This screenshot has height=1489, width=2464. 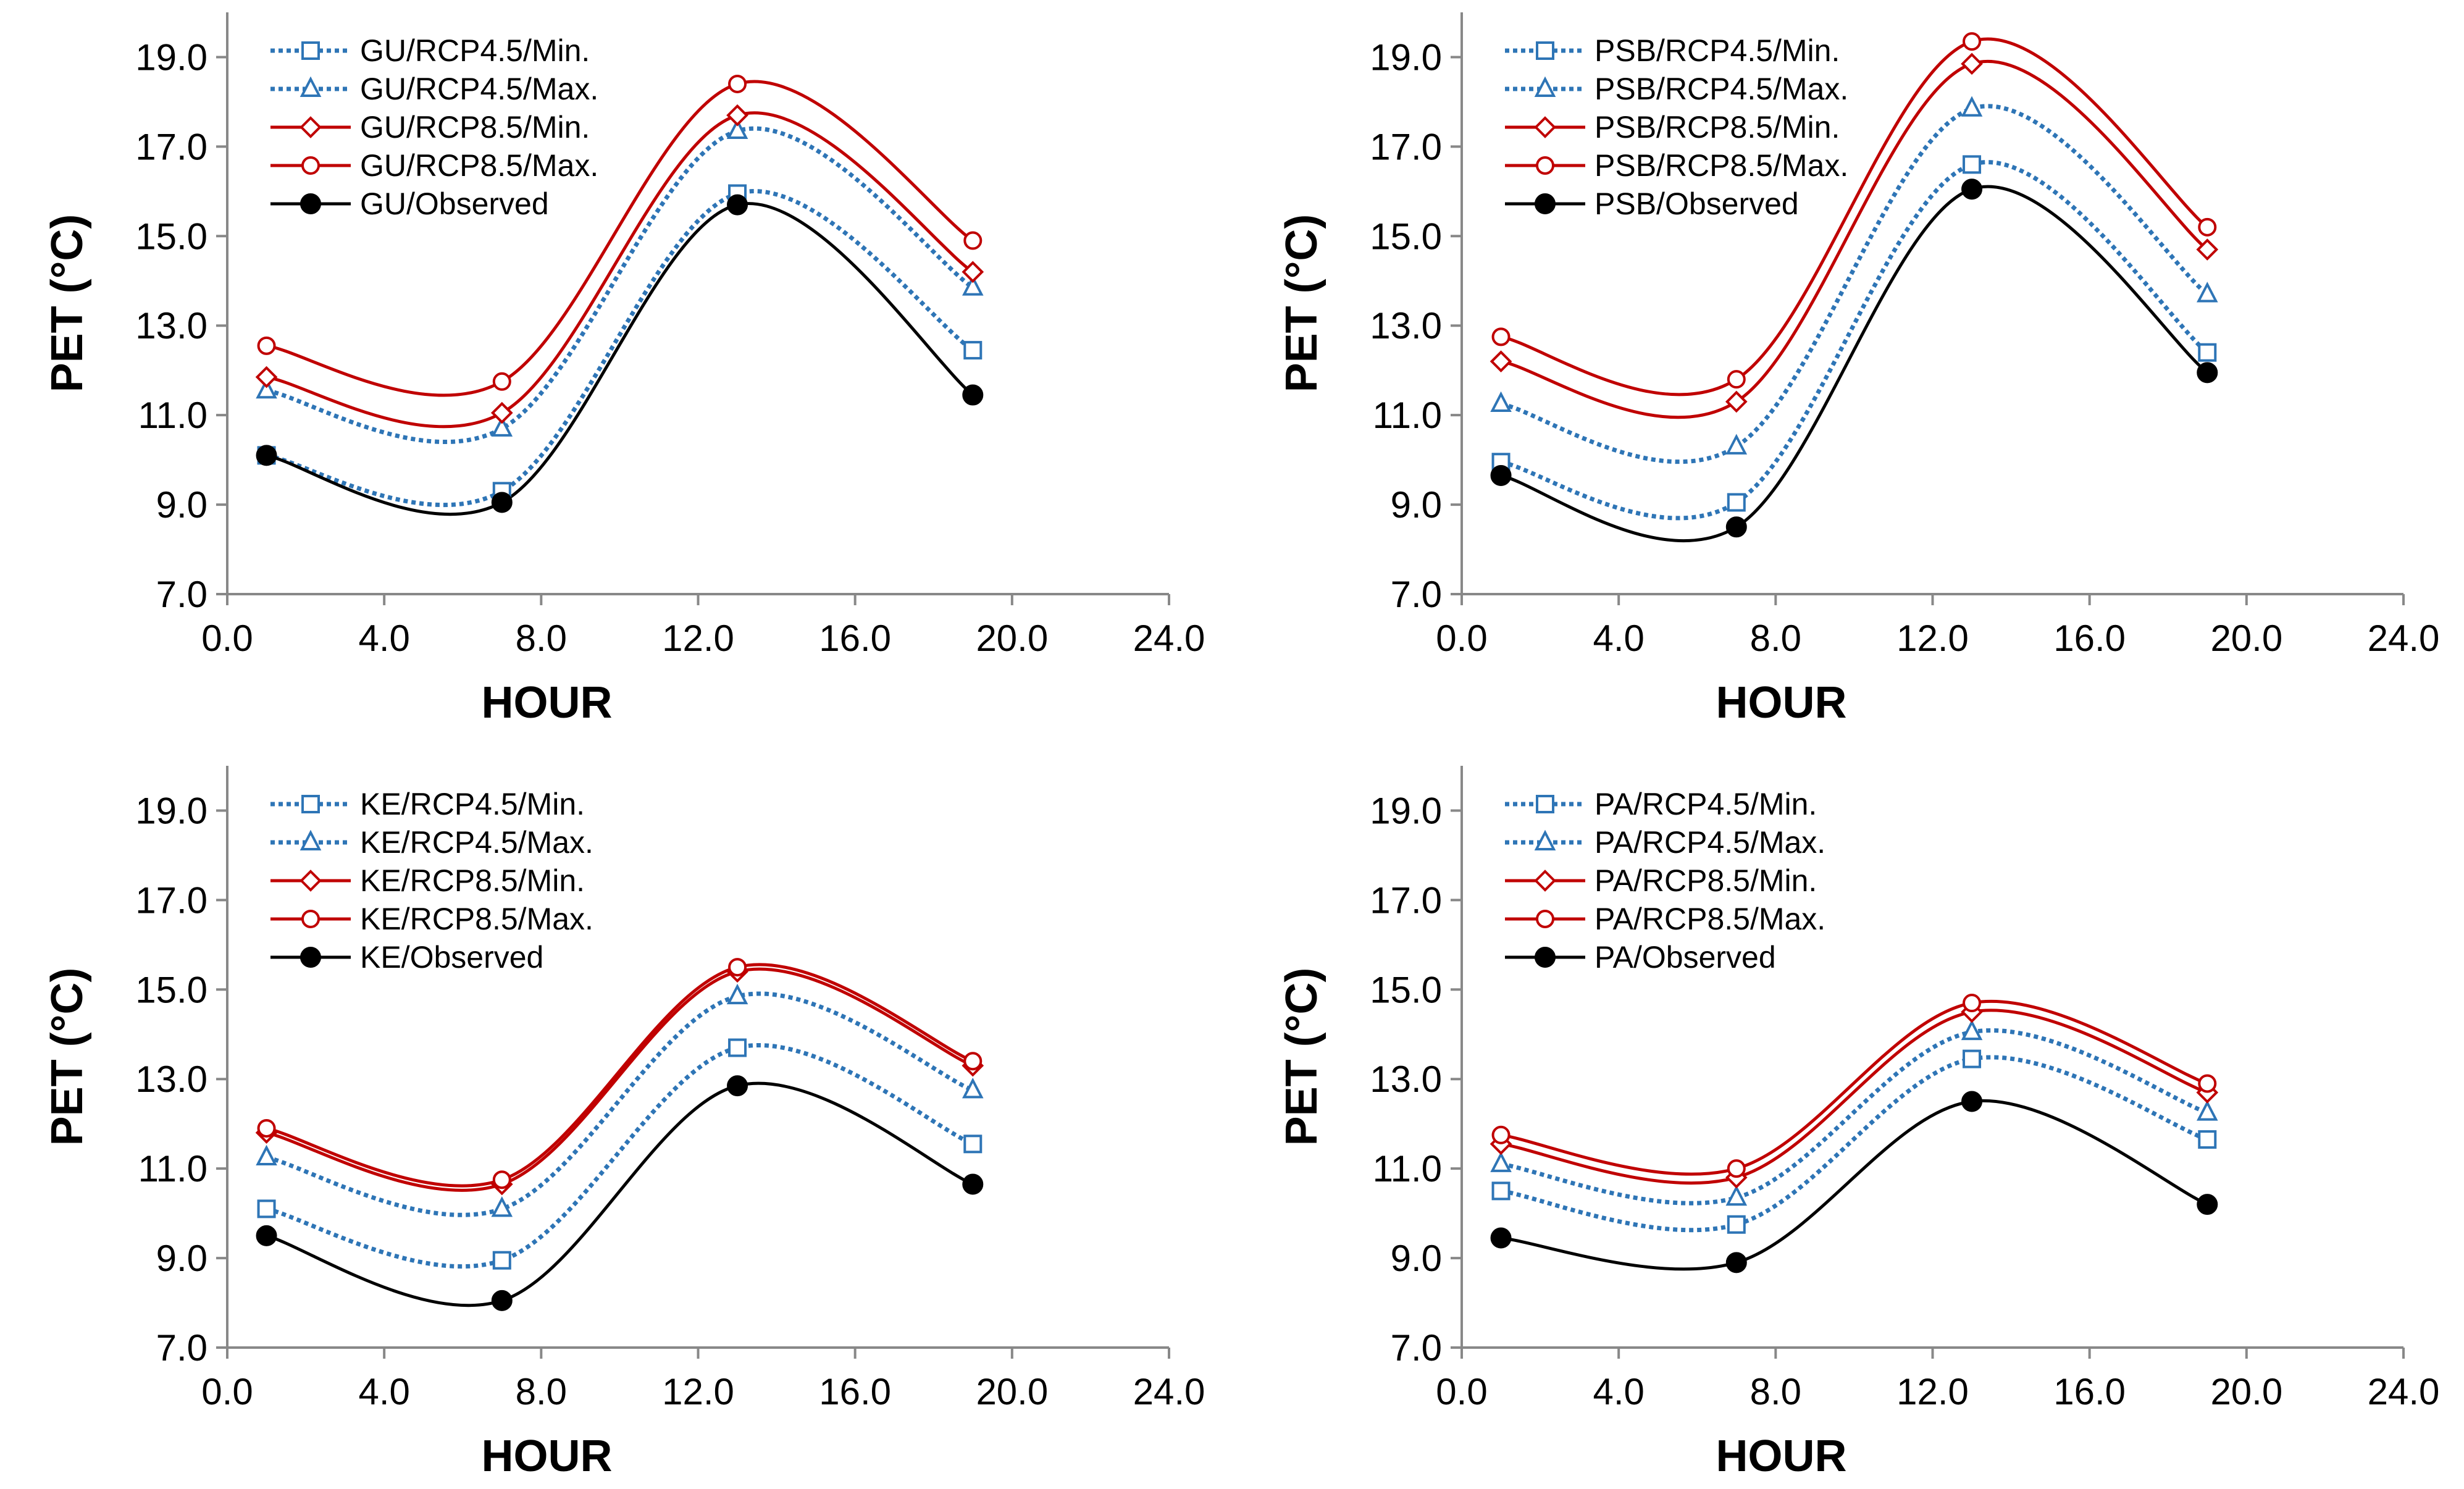 I want to click on legend-label: PSB/RCP8.5/Max., so click(x=1721, y=166).